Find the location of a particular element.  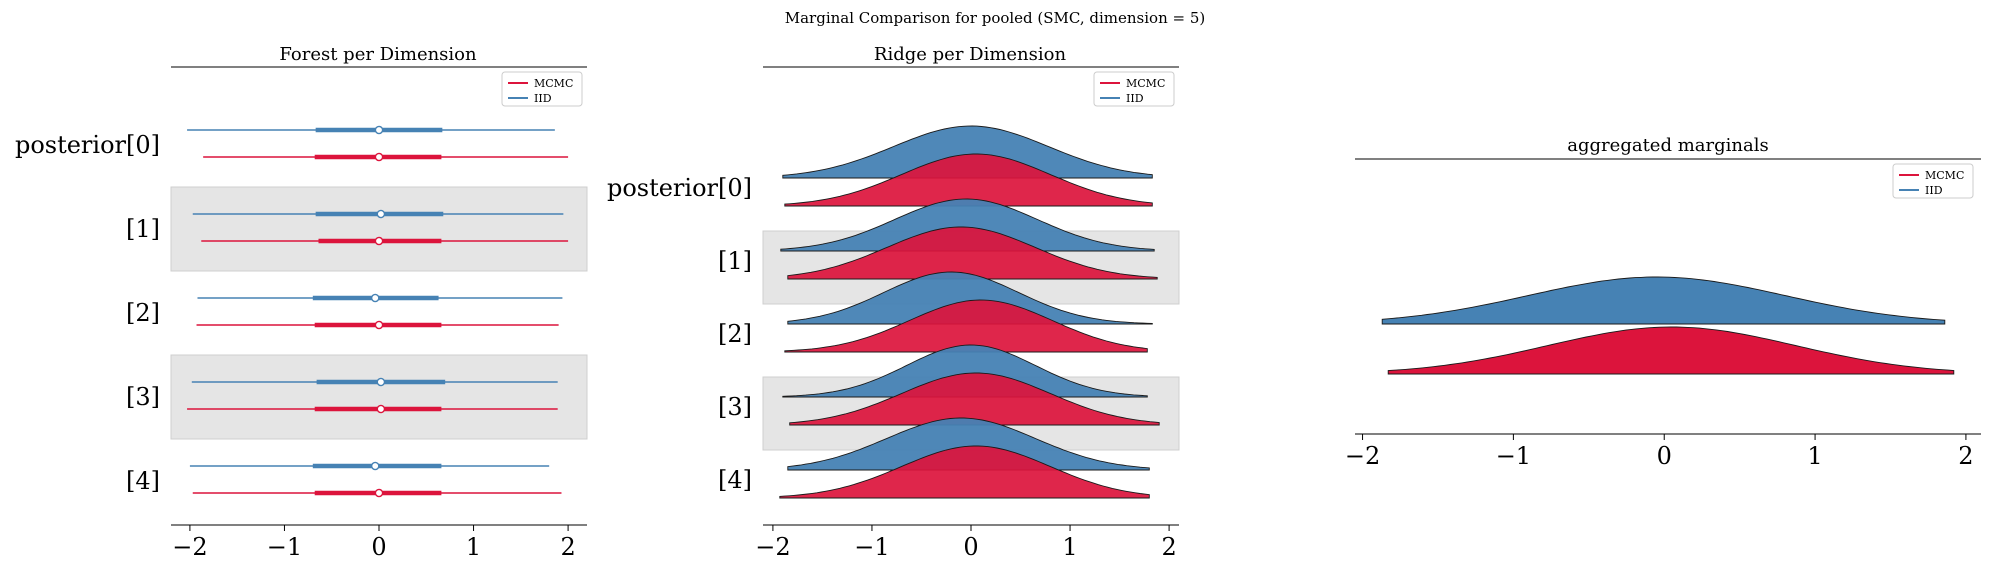

ridge-row-label: [2] is located at coordinates (735, 334).